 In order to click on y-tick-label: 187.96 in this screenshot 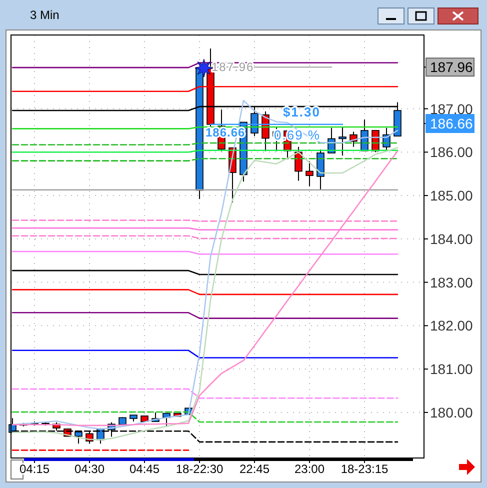, I will do `click(452, 67)`.